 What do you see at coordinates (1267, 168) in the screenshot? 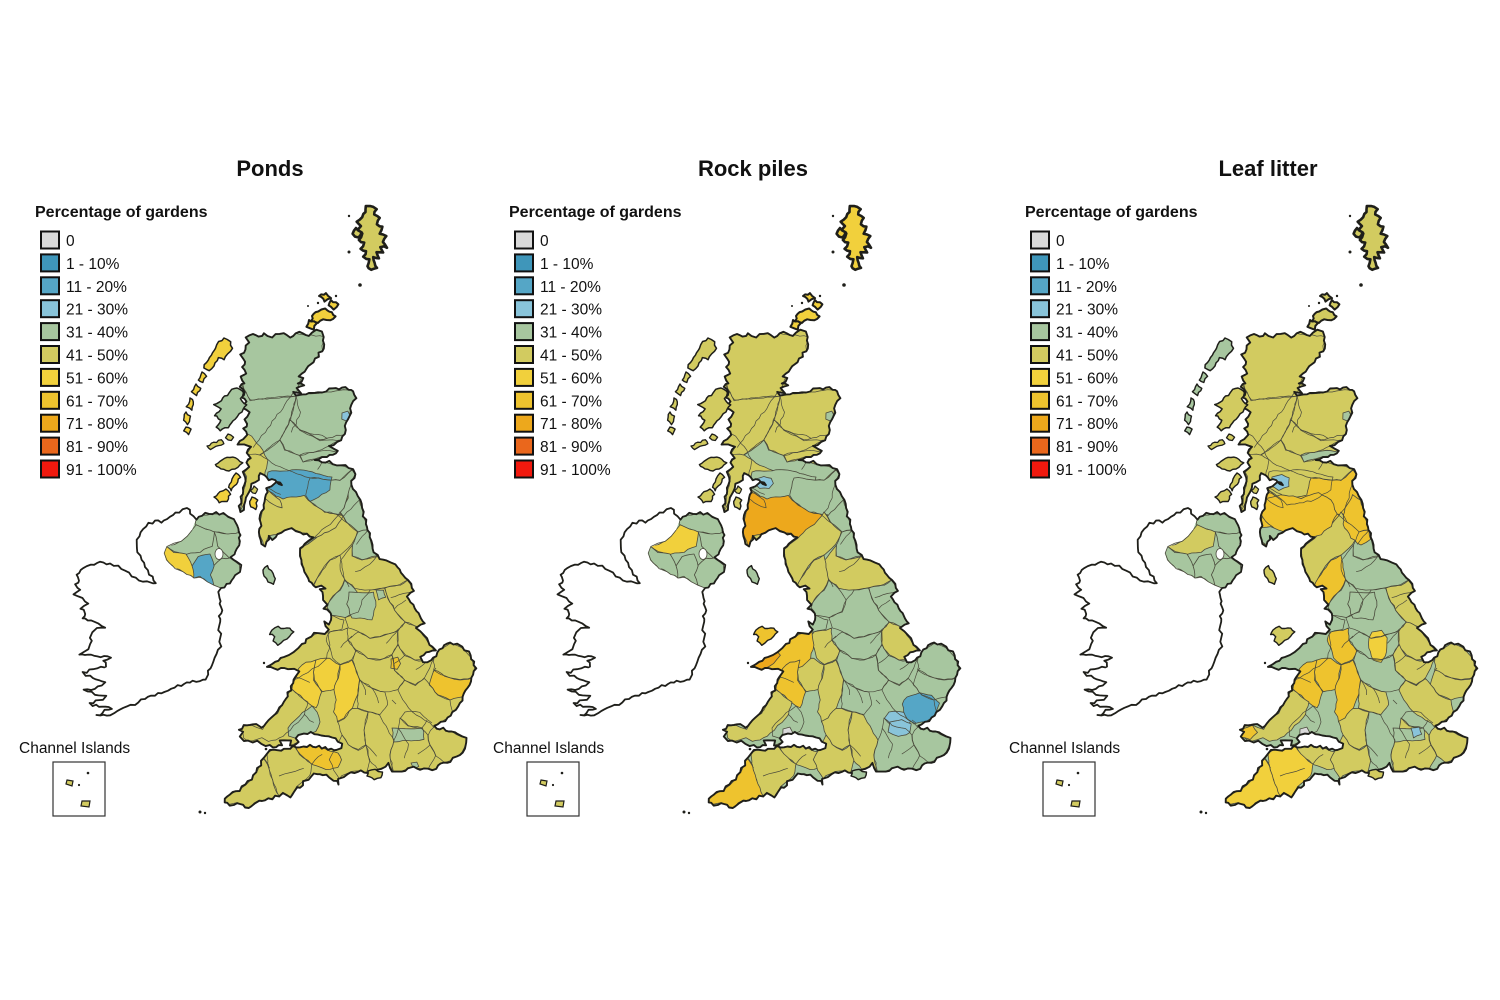
I see `svg-text: Leaf litter` at bounding box center [1267, 168].